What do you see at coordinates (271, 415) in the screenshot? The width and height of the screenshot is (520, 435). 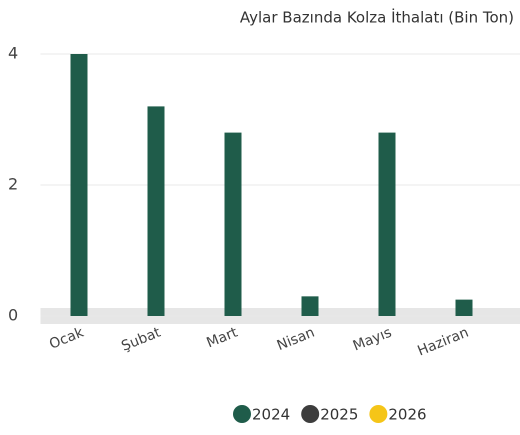 I see `legend-label: 2024` at bounding box center [271, 415].